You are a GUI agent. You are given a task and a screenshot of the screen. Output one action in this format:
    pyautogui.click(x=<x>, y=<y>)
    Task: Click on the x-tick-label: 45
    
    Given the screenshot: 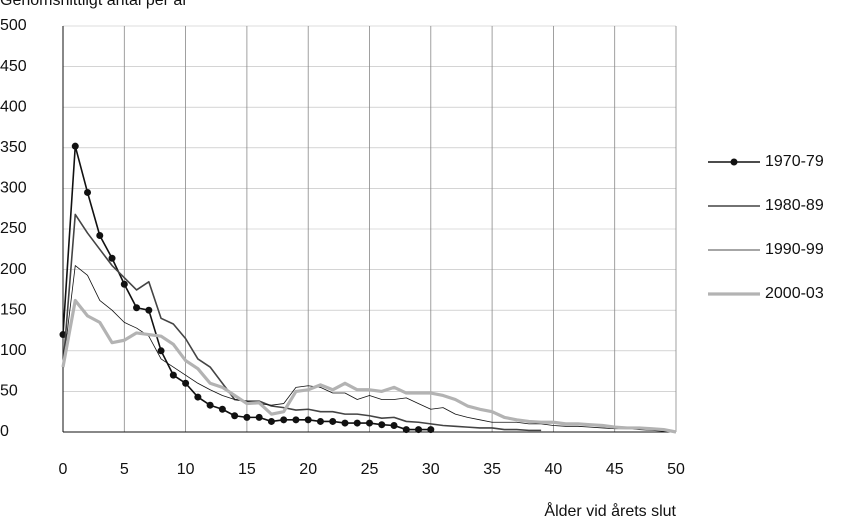 What is the action you would take?
    pyautogui.click(x=615, y=469)
    